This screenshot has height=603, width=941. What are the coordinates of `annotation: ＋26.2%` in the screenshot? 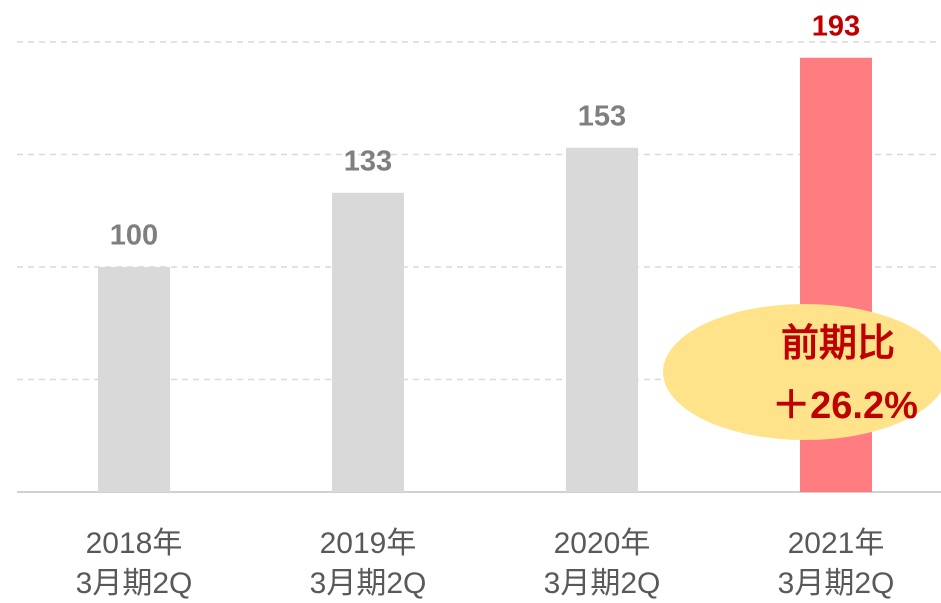 It's located at (845, 406).